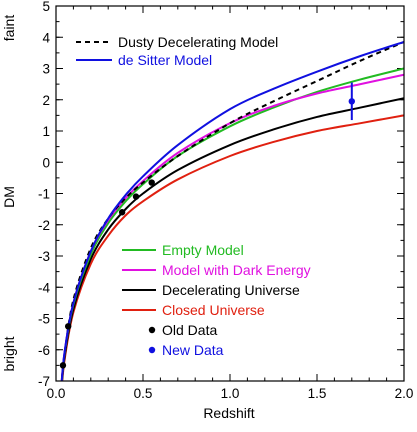 This screenshot has width=417, height=432. Describe the element at coordinates (351, 101) in the screenshot. I see `data-point-new-data` at that location.